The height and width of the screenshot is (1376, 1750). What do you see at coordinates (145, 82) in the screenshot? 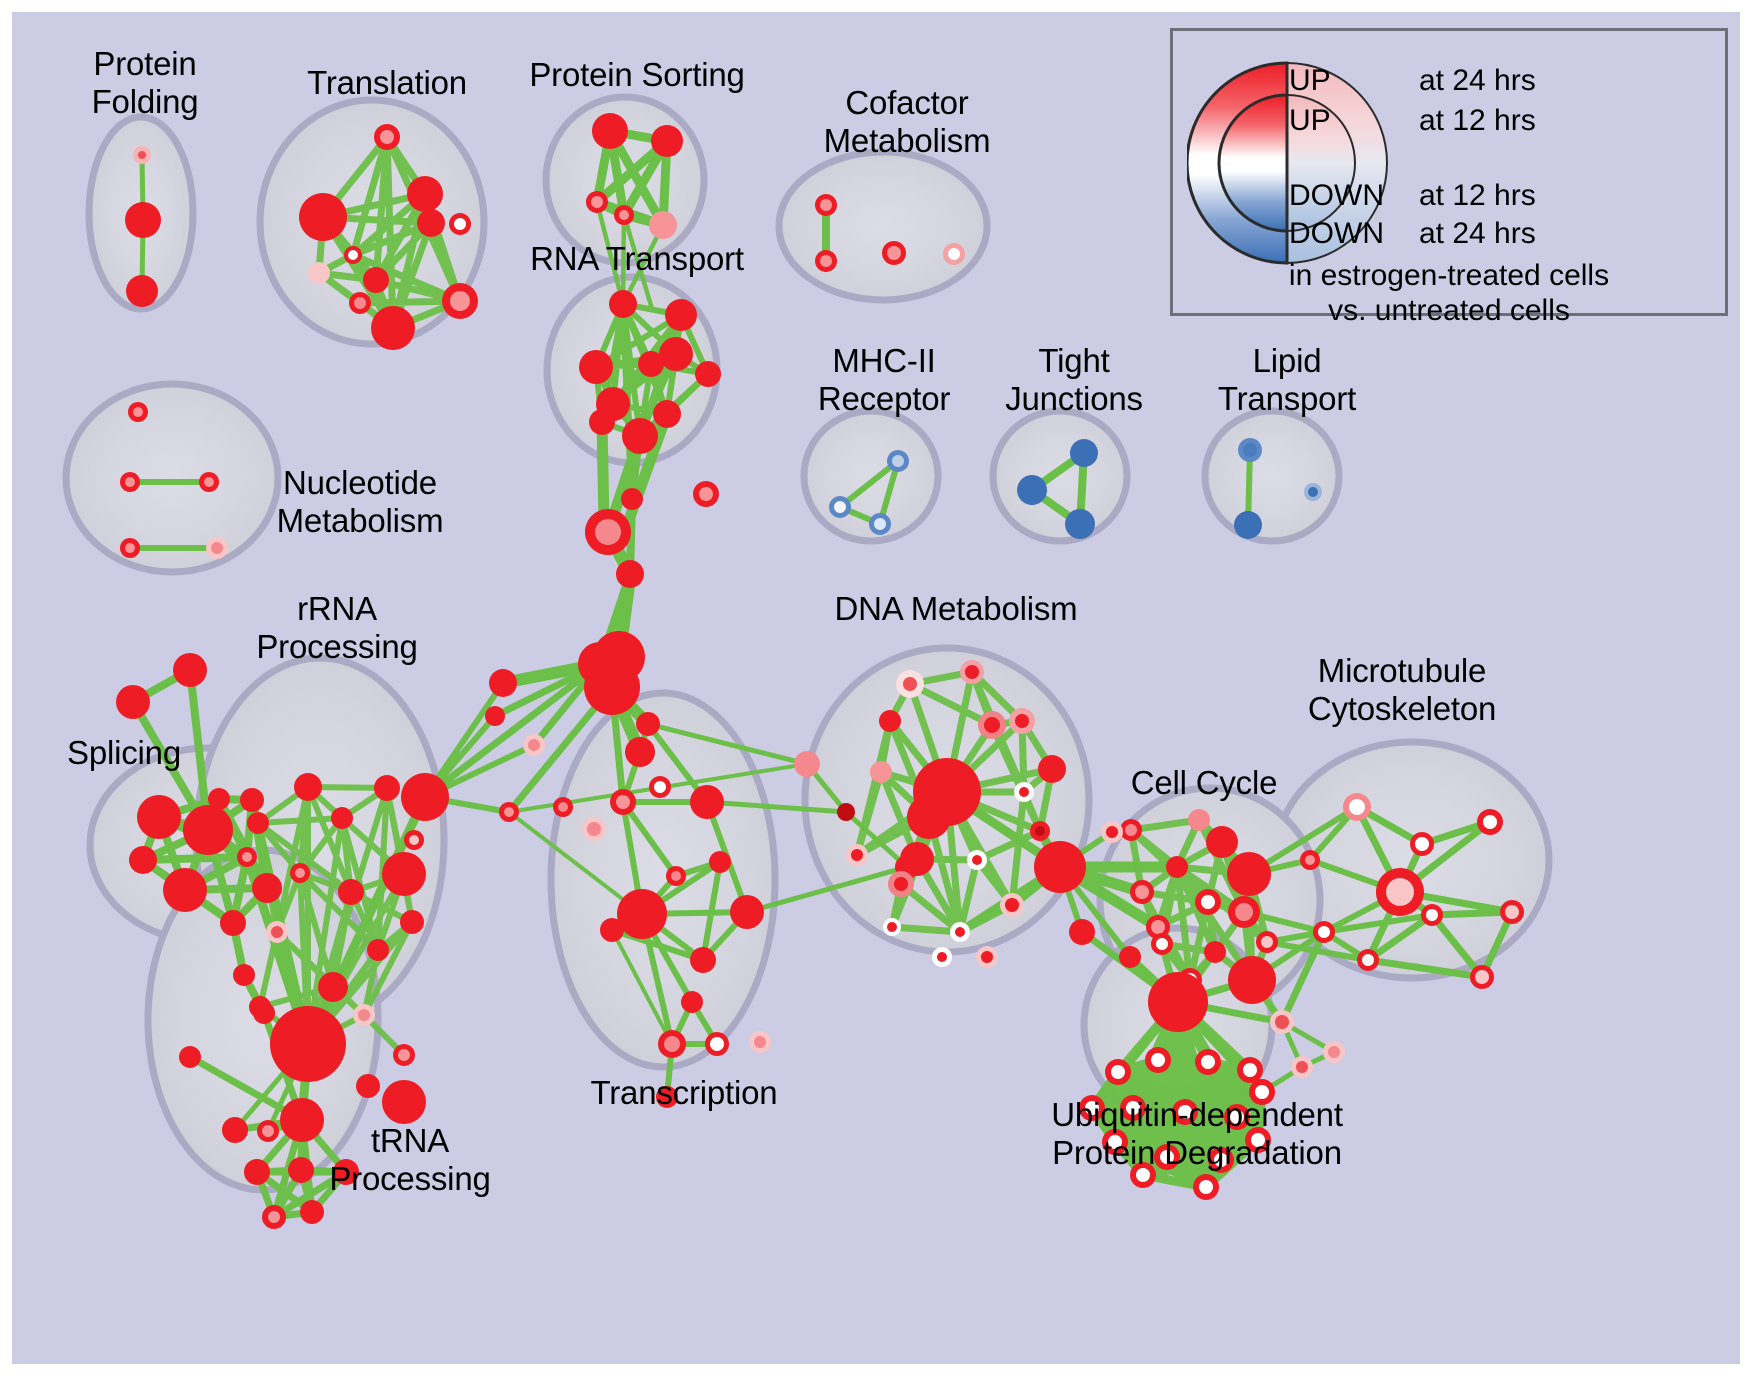
I see `cluster-label-protein-folding: Protein Folding` at bounding box center [145, 82].